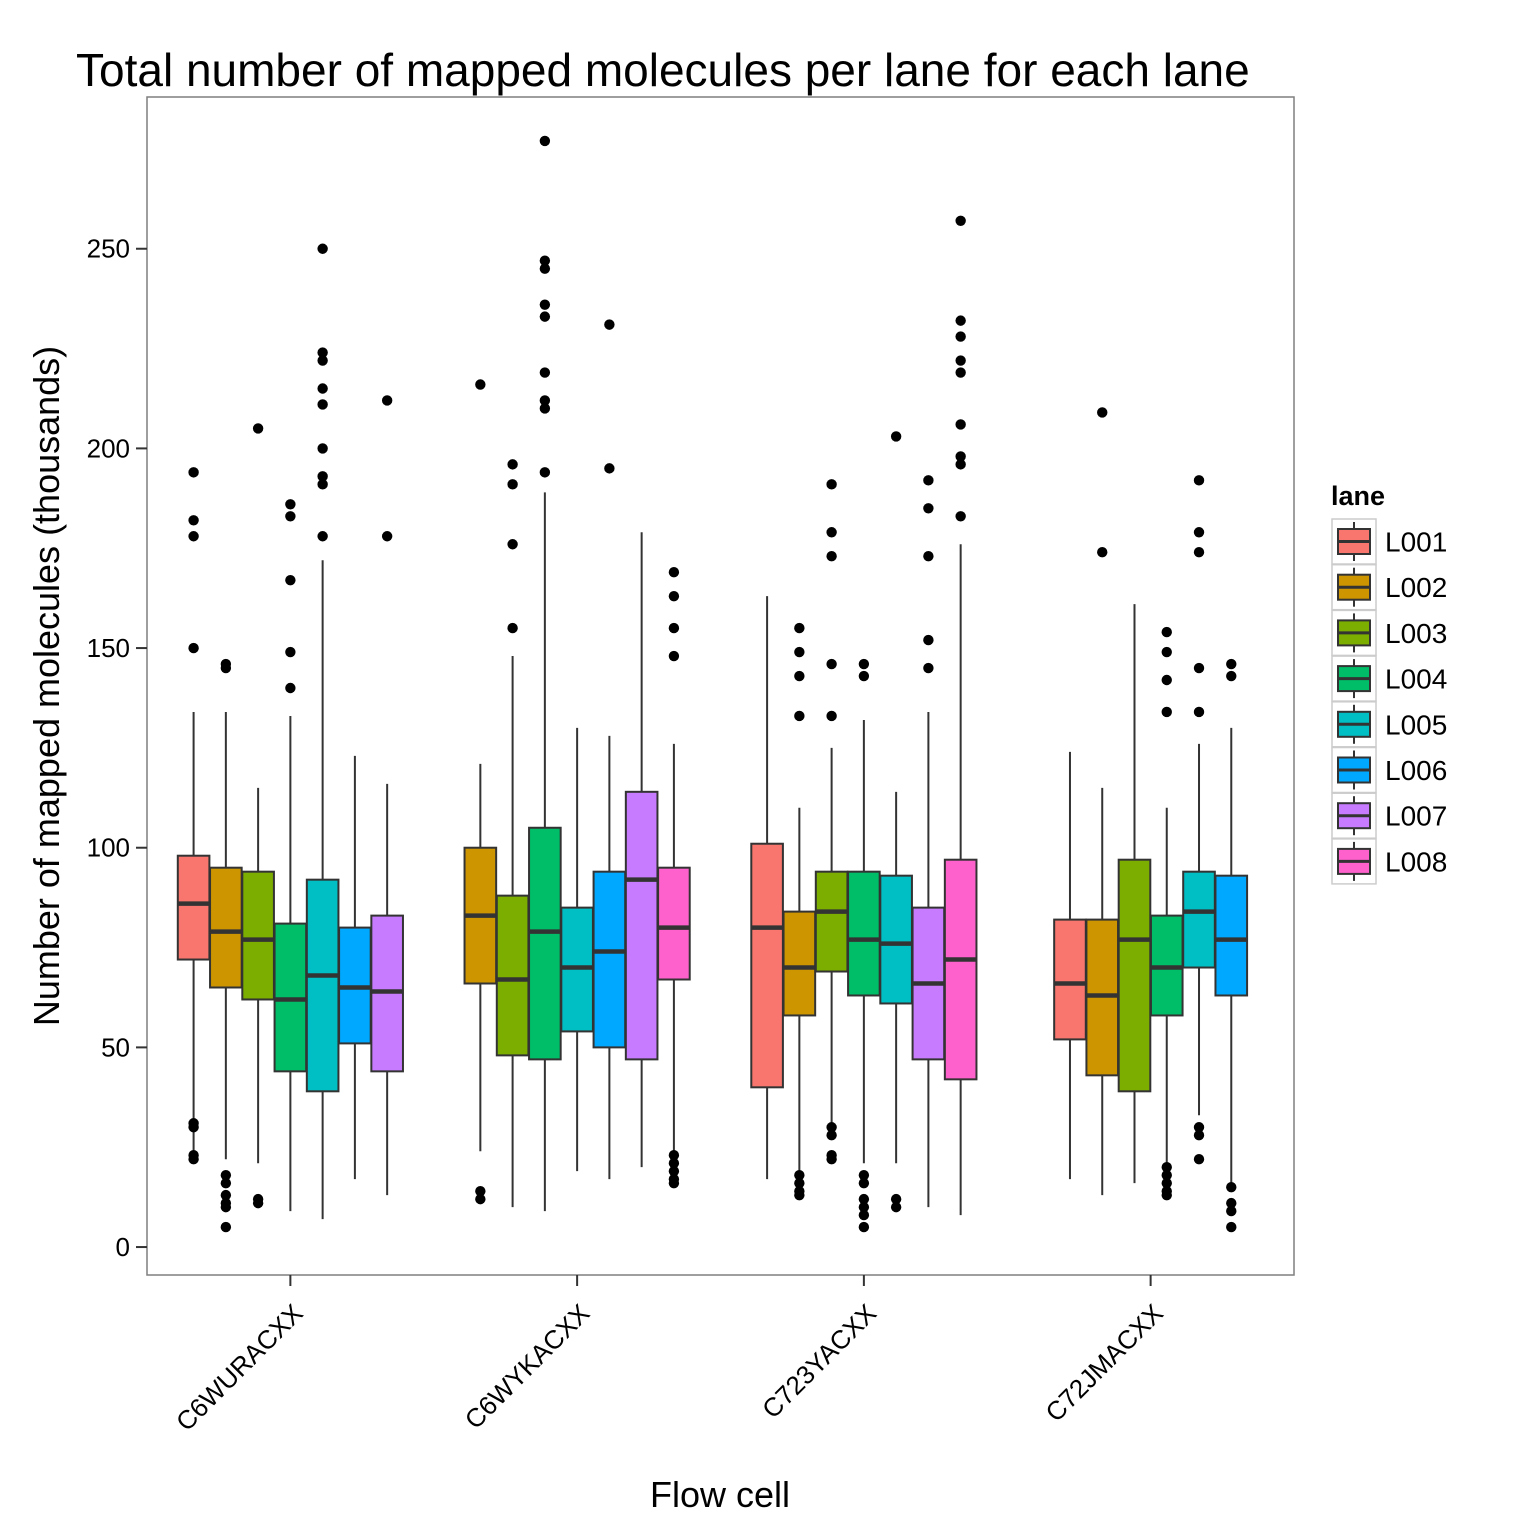 Image resolution: width=1536 pixels, height=1536 pixels. What do you see at coordinates (46, 686) in the screenshot?
I see `y-axis-title: Number of mapped molecules (thousands)` at bounding box center [46, 686].